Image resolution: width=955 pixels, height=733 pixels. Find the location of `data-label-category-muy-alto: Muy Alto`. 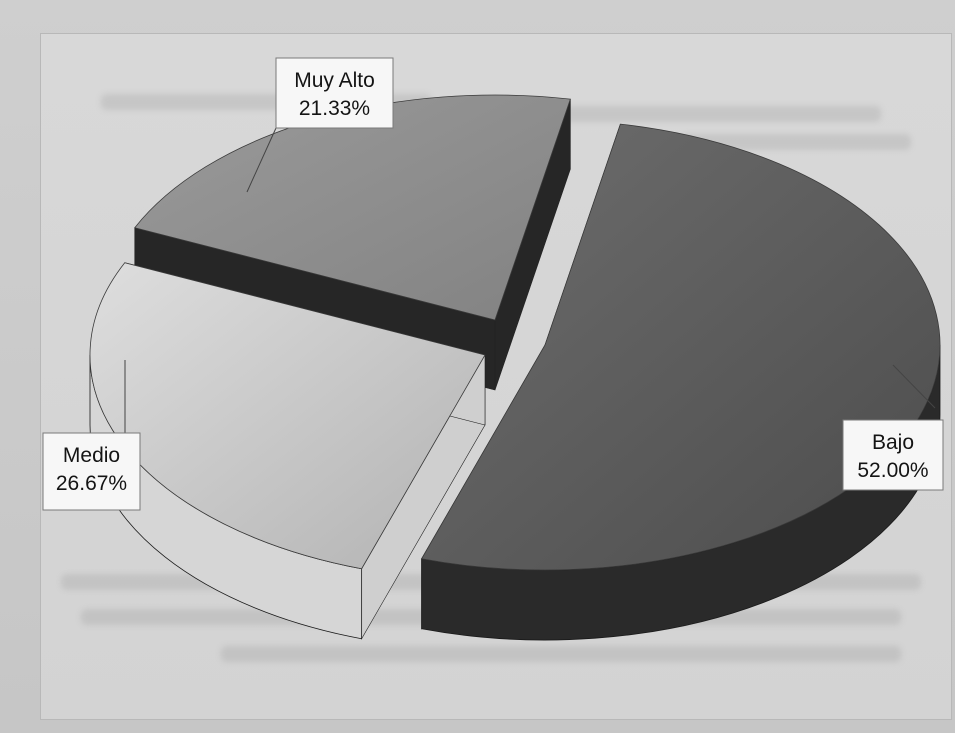

data-label-category-muy-alto: Muy Alto is located at coordinates (334, 80).